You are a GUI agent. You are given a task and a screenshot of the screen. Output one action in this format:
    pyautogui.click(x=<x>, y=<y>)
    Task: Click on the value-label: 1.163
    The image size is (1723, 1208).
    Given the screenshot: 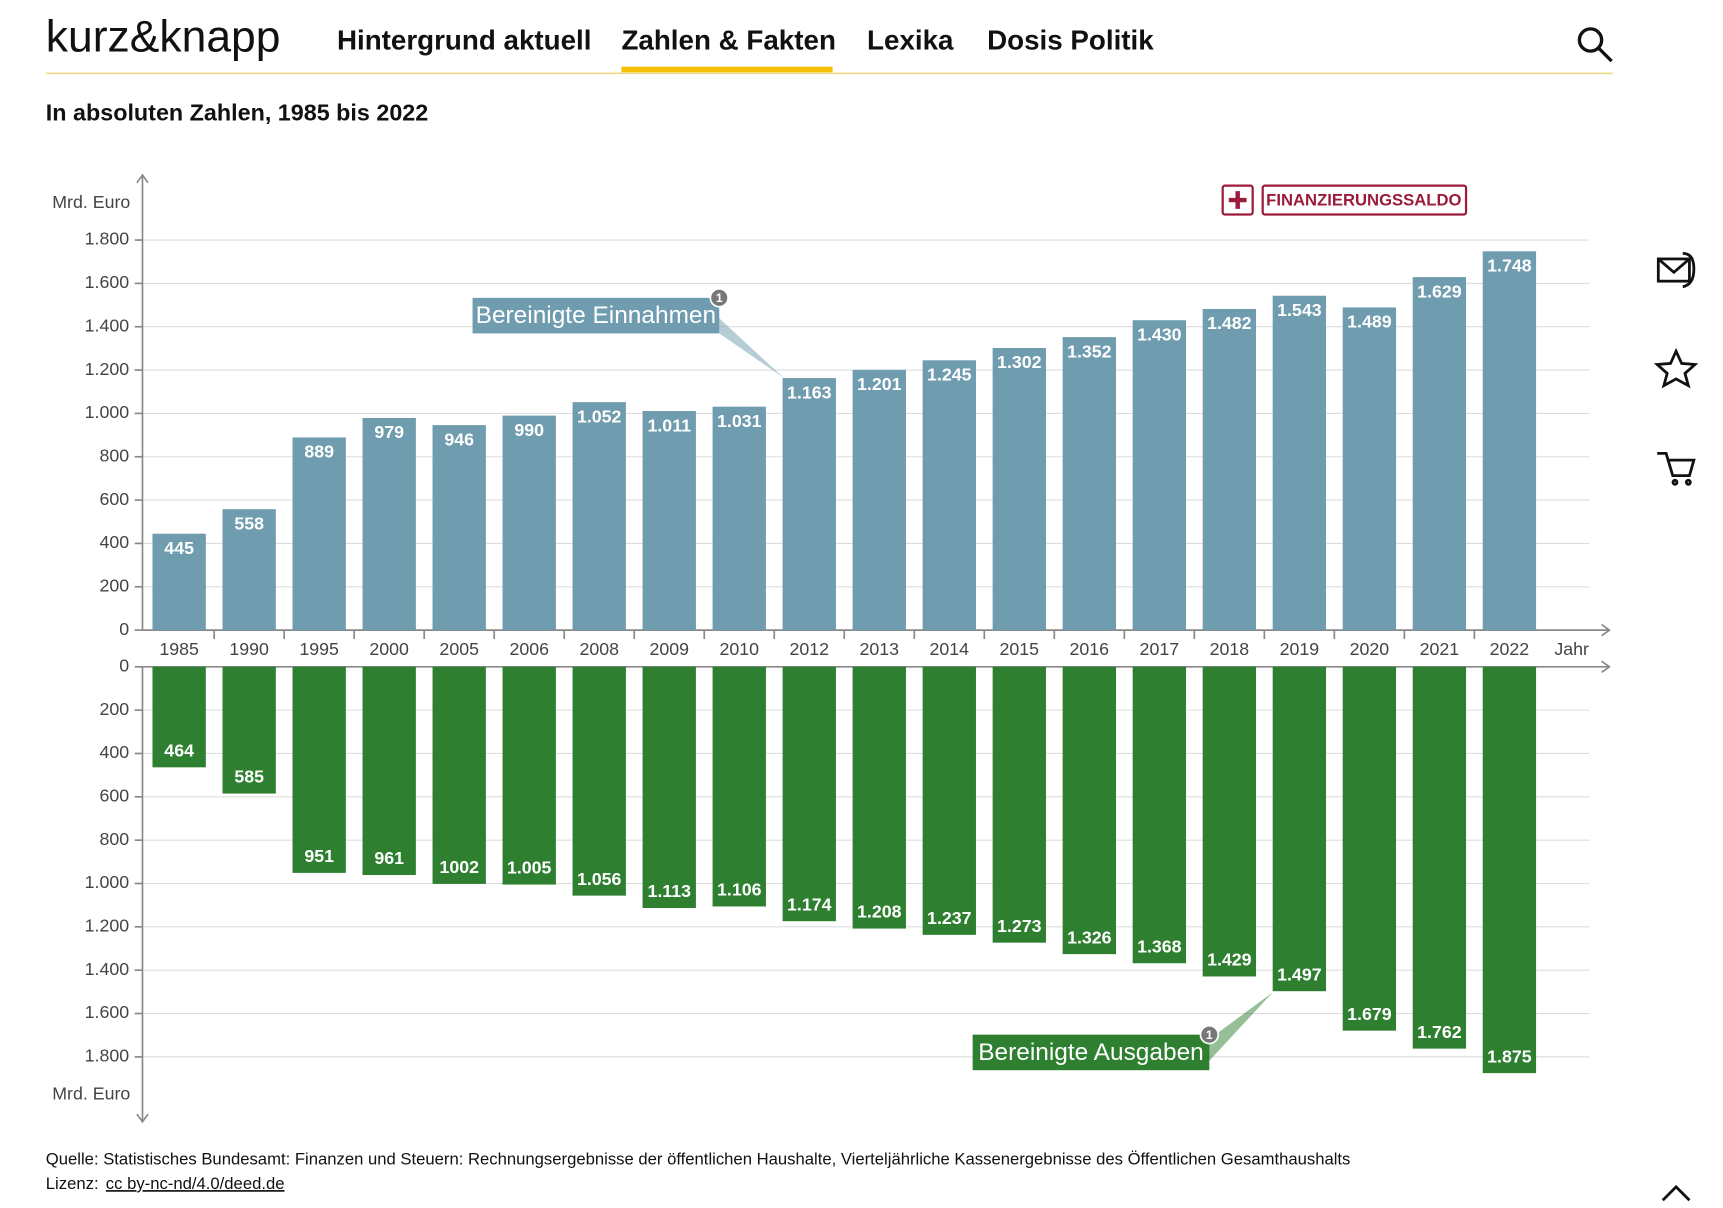 What is the action you would take?
    pyautogui.click(x=809, y=392)
    